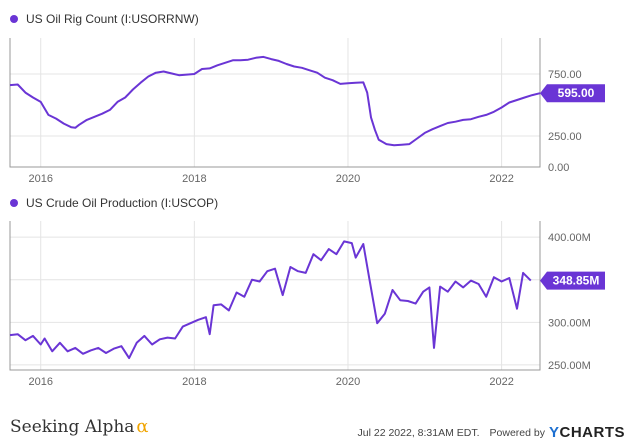 Image resolution: width=635 pixels, height=447 pixels. Describe the element at coordinates (142, 426) in the screenshot. I see `alpha-icon: α` at that location.